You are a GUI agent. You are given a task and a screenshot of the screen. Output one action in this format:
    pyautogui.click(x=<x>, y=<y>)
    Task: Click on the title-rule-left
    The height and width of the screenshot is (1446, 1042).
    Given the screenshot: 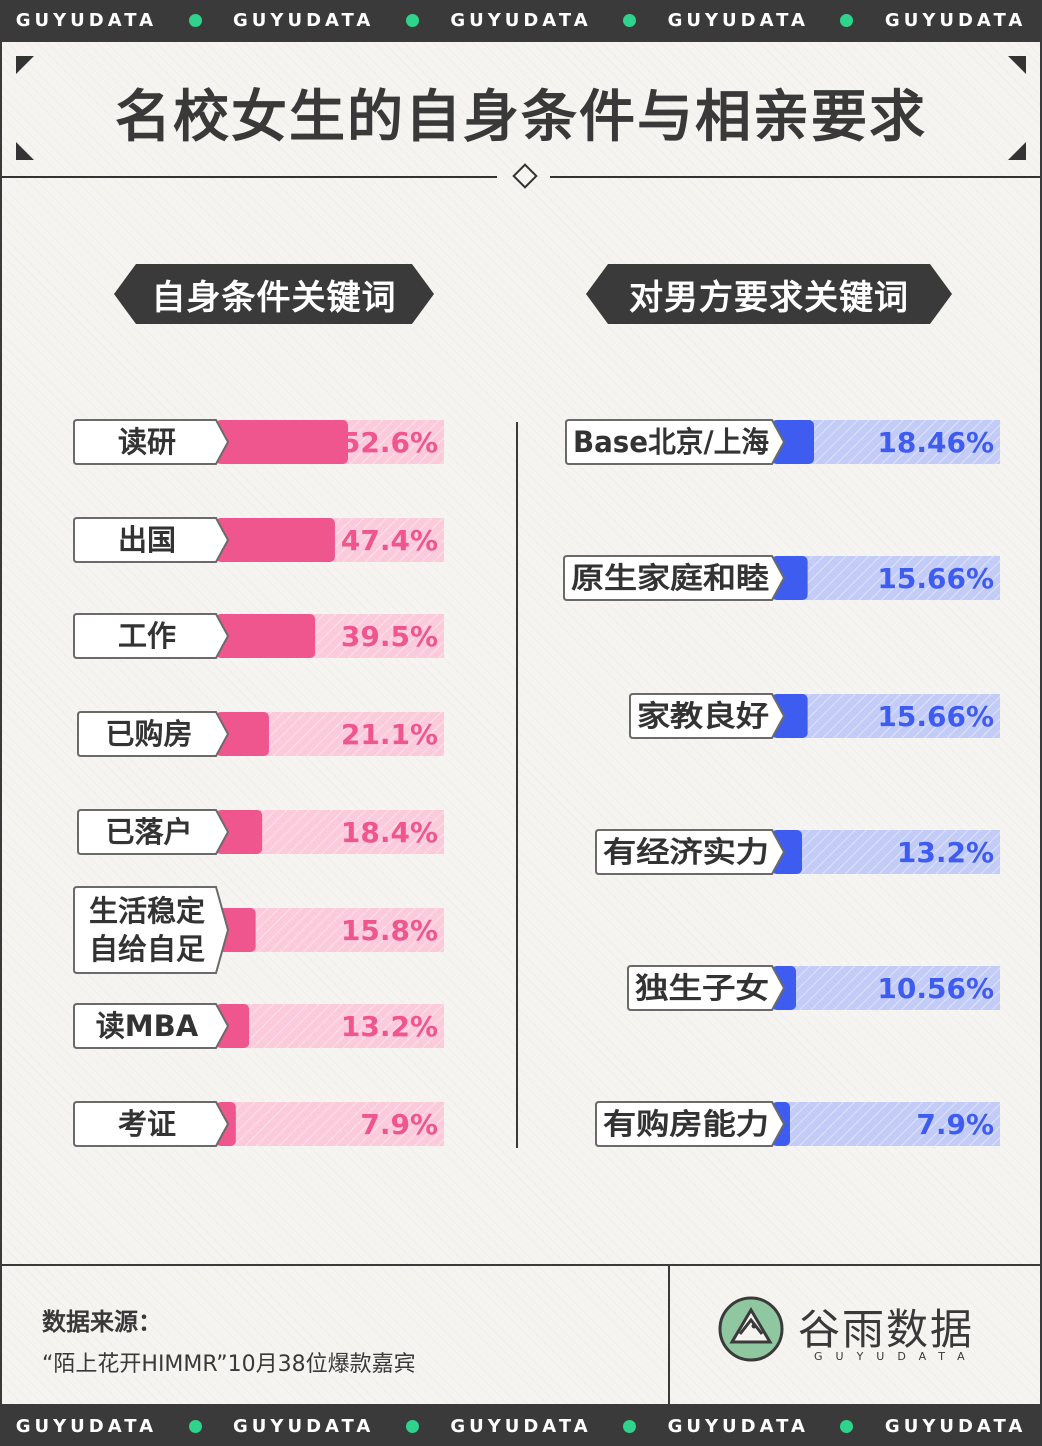 What is the action you would take?
    pyautogui.click(x=249, y=177)
    